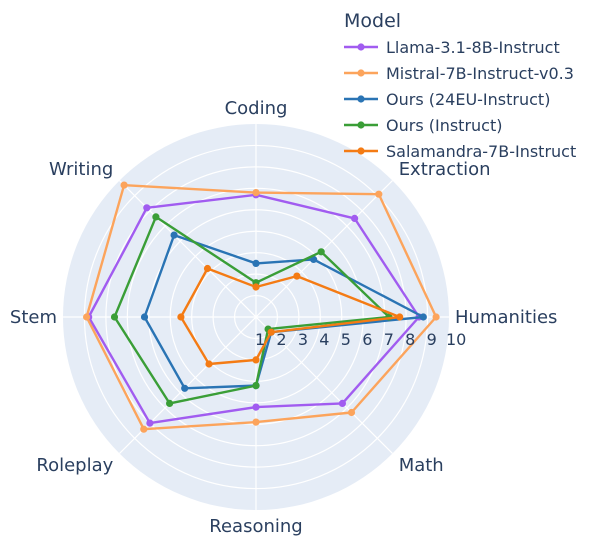 The image size is (598, 543). I want to click on point-ours-24eu-instruct-humanities, so click(423, 317).